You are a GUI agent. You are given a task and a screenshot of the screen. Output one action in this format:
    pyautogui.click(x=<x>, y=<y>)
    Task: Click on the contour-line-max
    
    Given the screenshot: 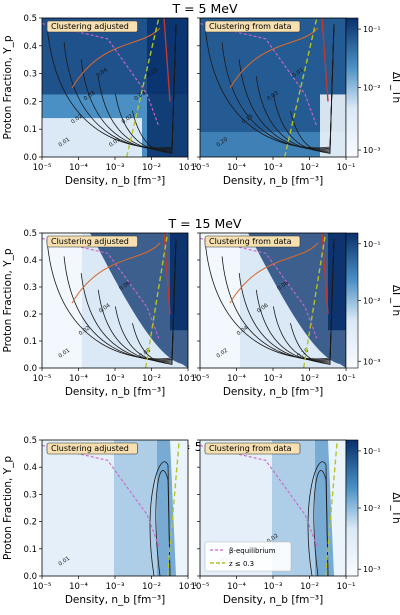 What is the action you would take?
    pyautogui.click(x=325, y=60)
    